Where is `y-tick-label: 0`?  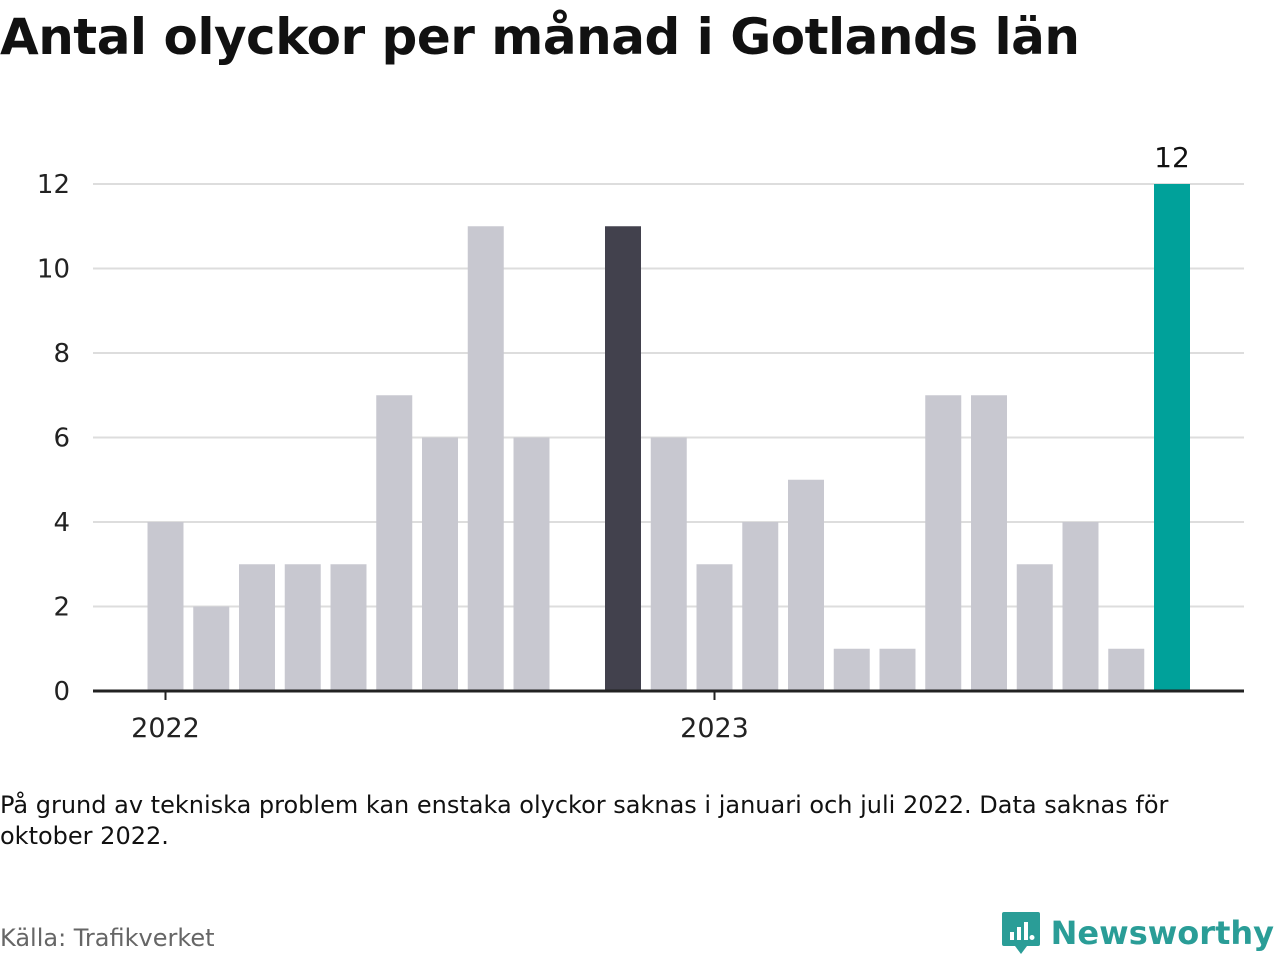
y-tick-label: 0 is located at coordinates (61, 692).